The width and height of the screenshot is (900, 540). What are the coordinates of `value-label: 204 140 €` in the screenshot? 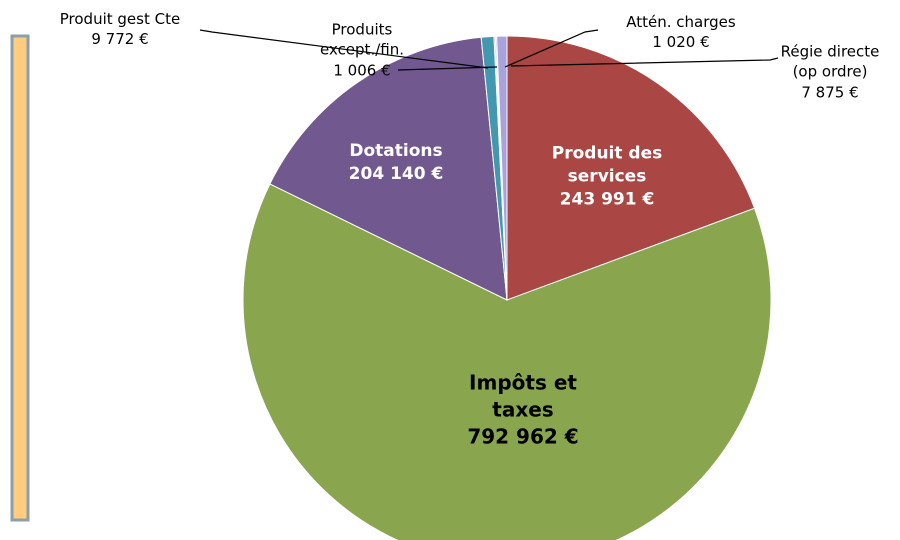 It's located at (396, 174).